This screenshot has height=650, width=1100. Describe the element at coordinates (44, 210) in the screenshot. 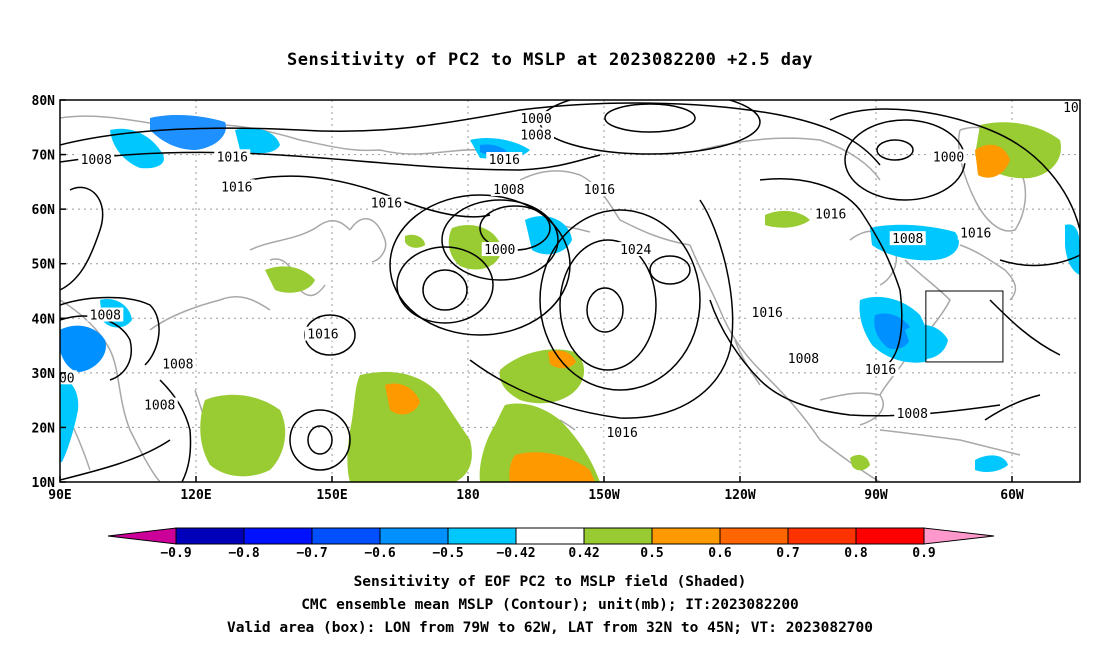

I see `lat-tick-label: 60N` at that location.